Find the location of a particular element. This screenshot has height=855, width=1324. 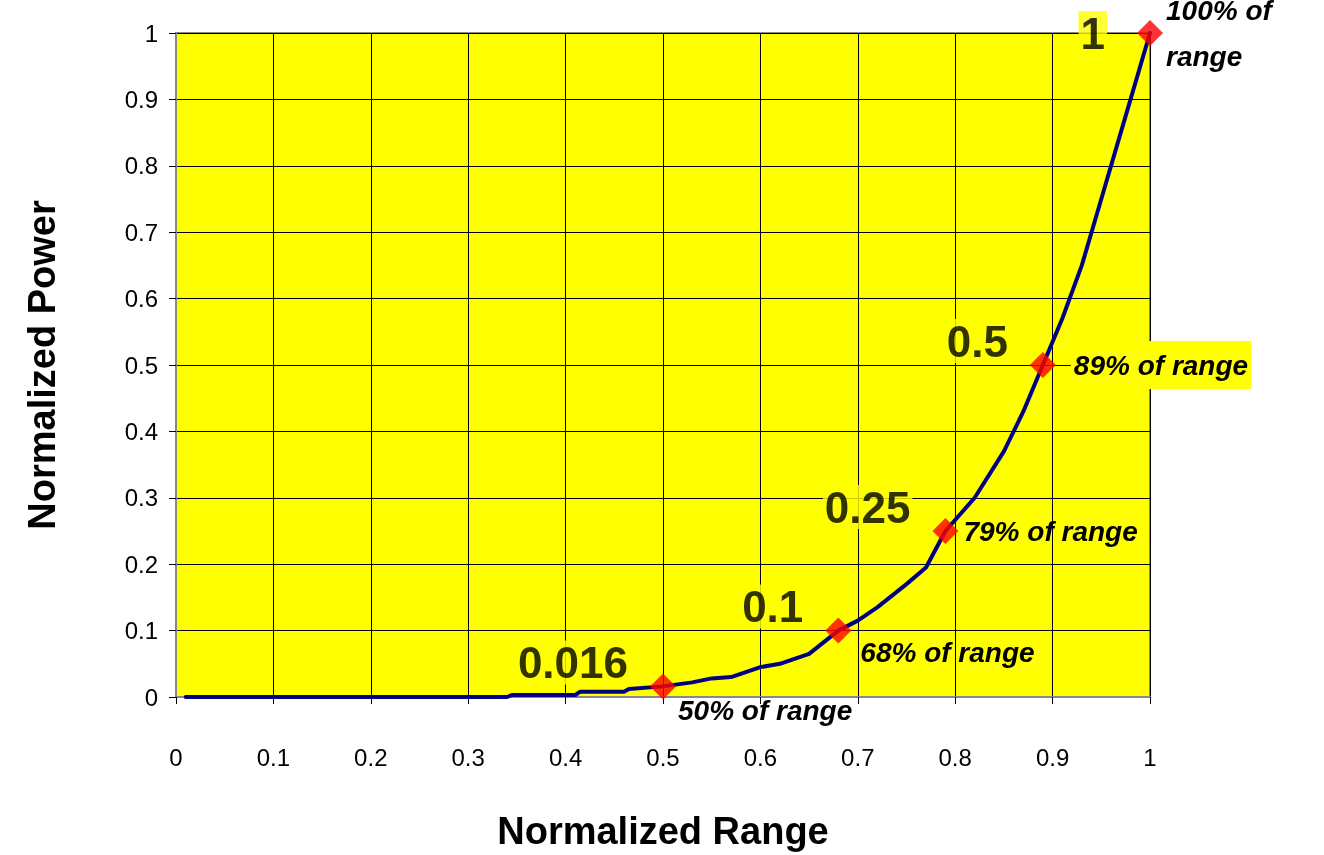

x-tick-label: 0.3 is located at coordinates (468, 757).